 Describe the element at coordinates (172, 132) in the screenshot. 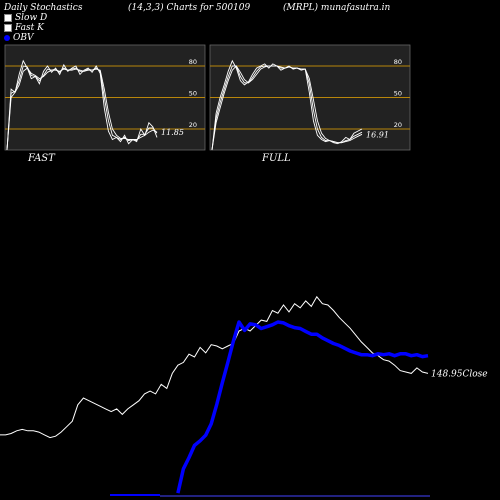

I see `fast-last-value-label: 11.85` at that location.